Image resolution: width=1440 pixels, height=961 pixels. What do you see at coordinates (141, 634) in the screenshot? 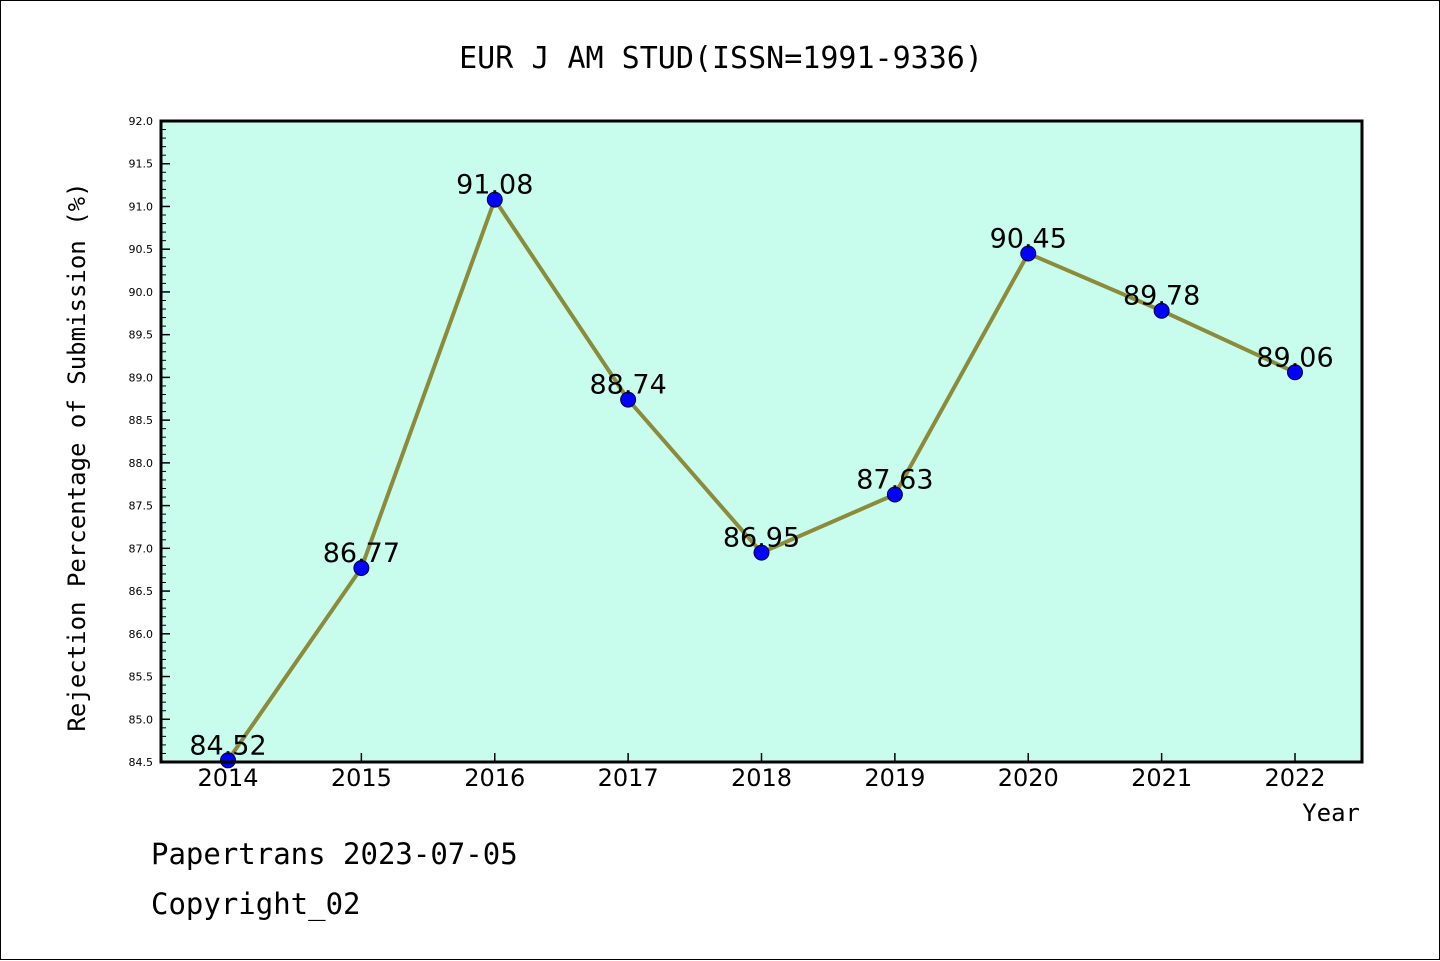
I see `y-tick-label: 86.0` at bounding box center [141, 634].